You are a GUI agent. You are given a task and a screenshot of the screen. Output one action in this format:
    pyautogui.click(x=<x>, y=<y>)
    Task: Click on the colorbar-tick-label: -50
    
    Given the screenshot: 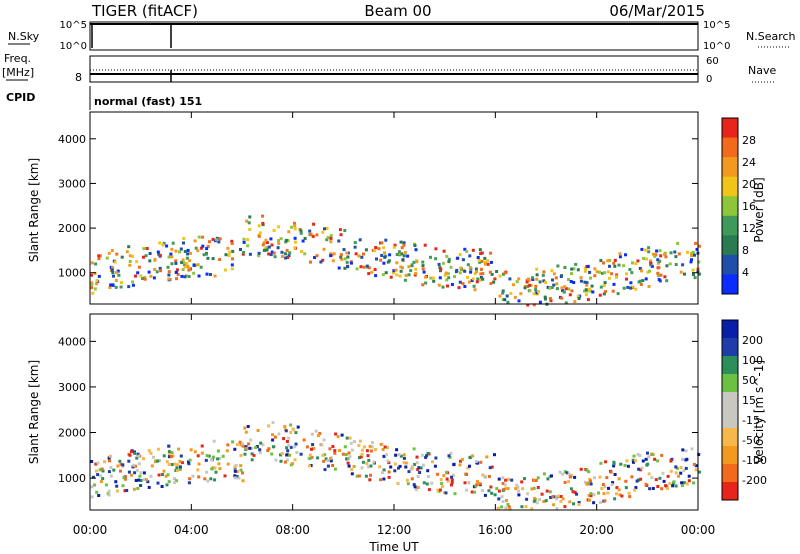 What is the action you would take?
    pyautogui.click(x=751, y=440)
    